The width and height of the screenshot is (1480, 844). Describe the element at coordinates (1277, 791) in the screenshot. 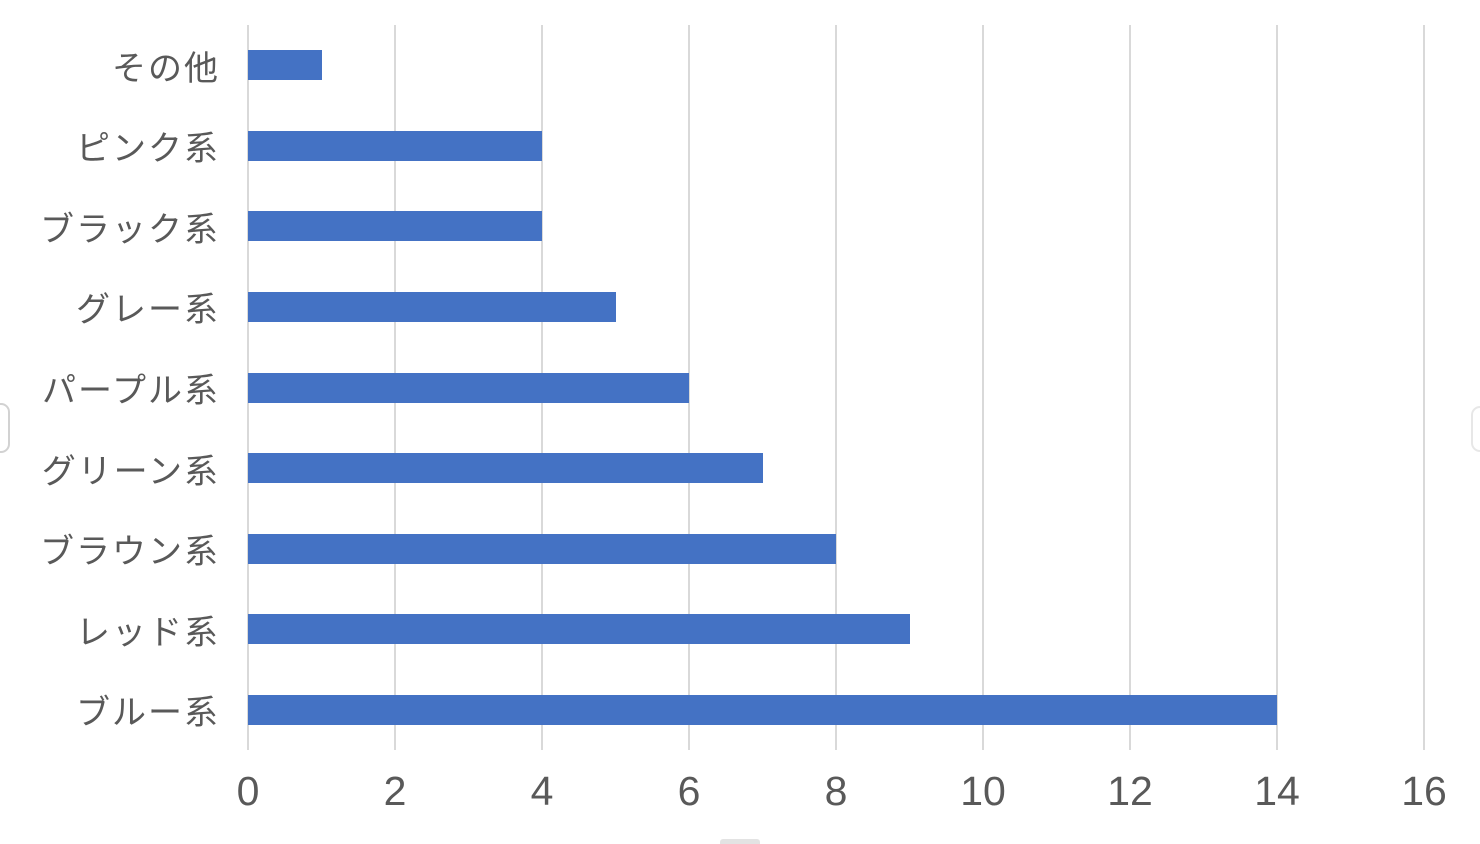

I see `x-tick-label: 14` at that location.